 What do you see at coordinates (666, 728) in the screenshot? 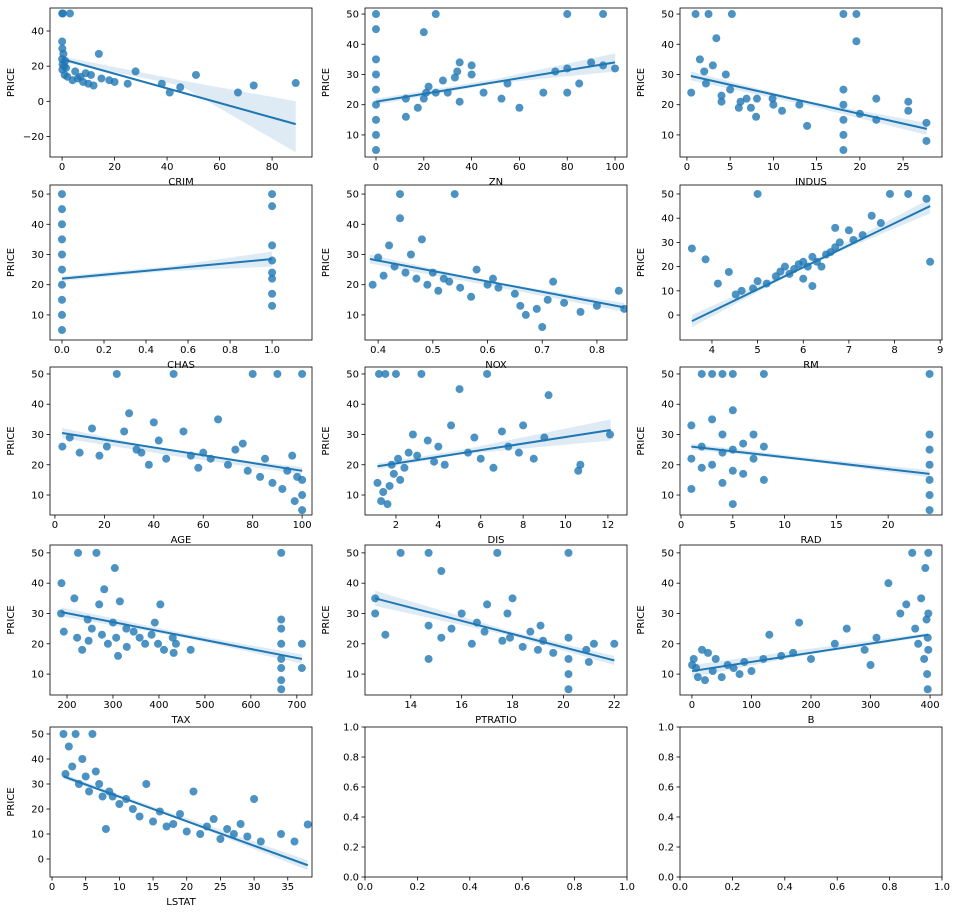
I see `y-tick-label: 1.0` at bounding box center [666, 728].